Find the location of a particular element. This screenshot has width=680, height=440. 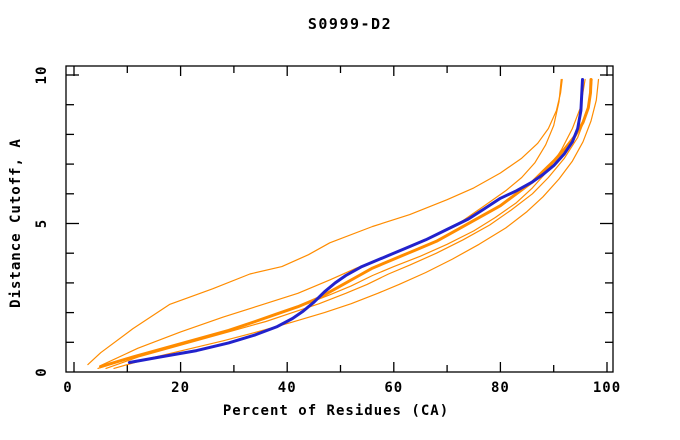

x-tick-label: 100 is located at coordinates (607, 388).